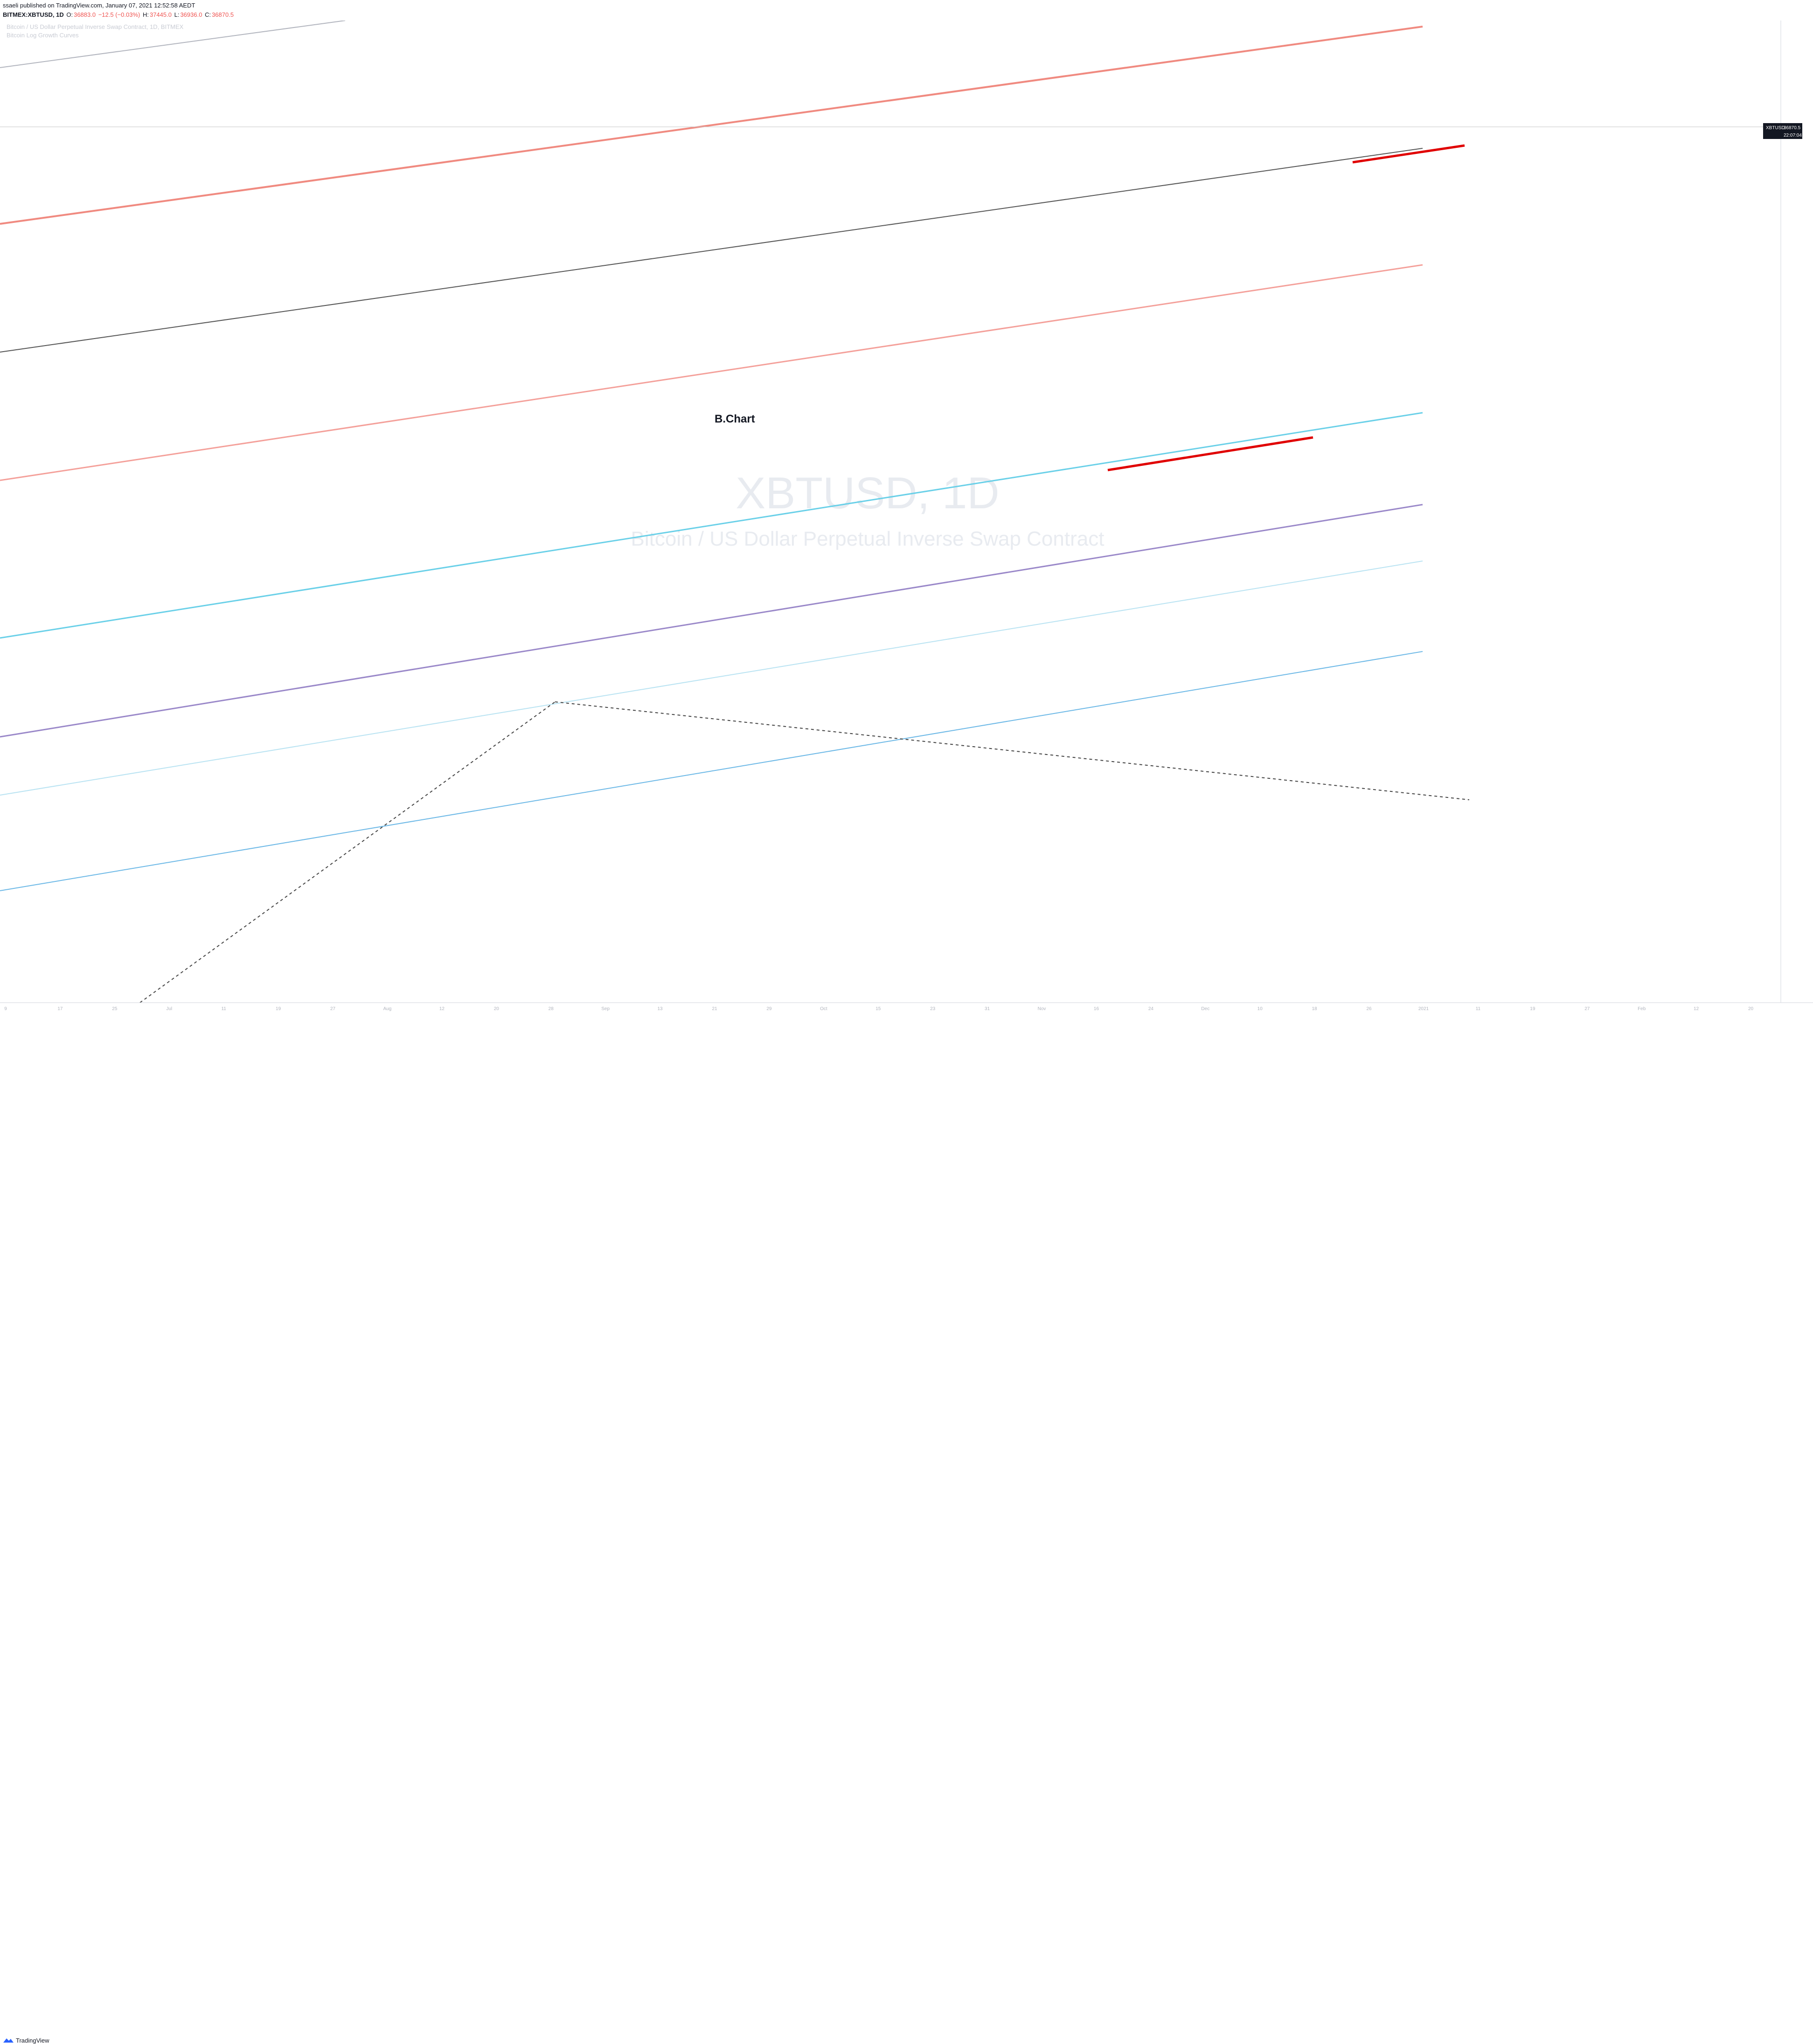 The width and height of the screenshot is (1813, 2044). What do you see at coordinates (1286, 307) in the screenshot?
I see `red-trendlines` at bounding box center [1286, 307].